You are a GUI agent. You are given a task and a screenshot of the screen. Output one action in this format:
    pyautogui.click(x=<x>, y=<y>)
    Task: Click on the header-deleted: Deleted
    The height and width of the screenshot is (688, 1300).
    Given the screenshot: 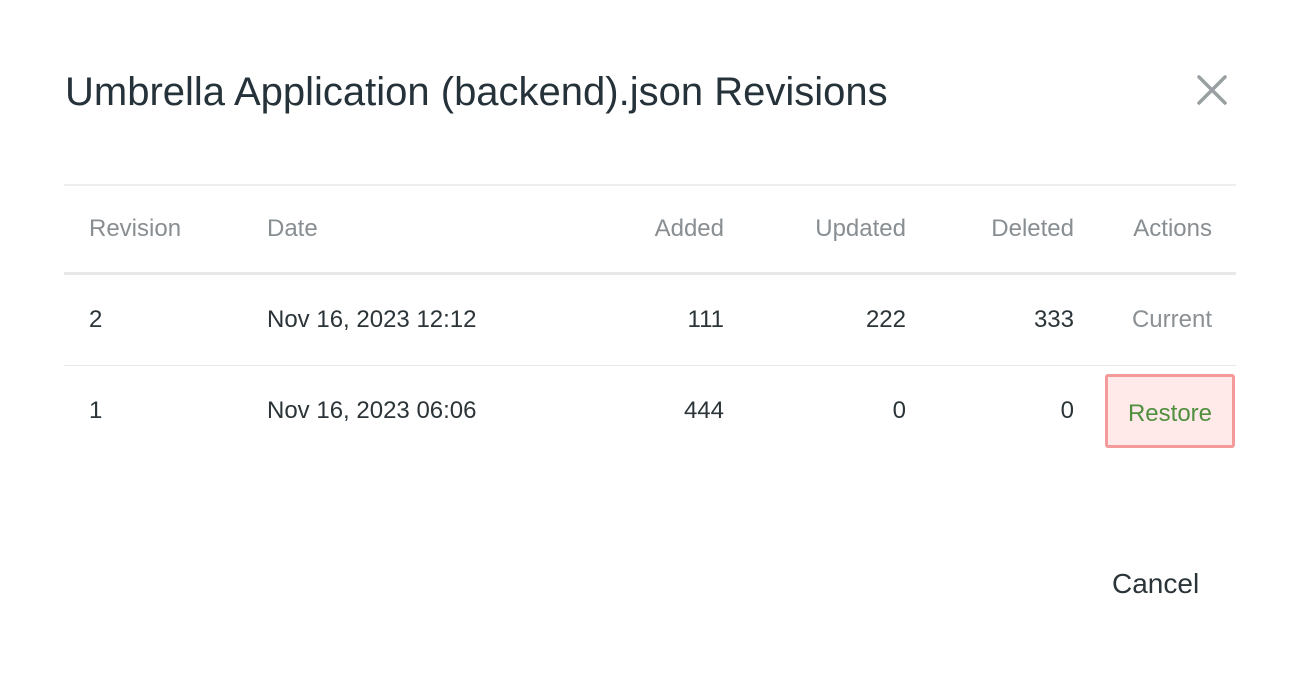 What is the action you would take?
    pyautogui.click(x=991, y=229)
    